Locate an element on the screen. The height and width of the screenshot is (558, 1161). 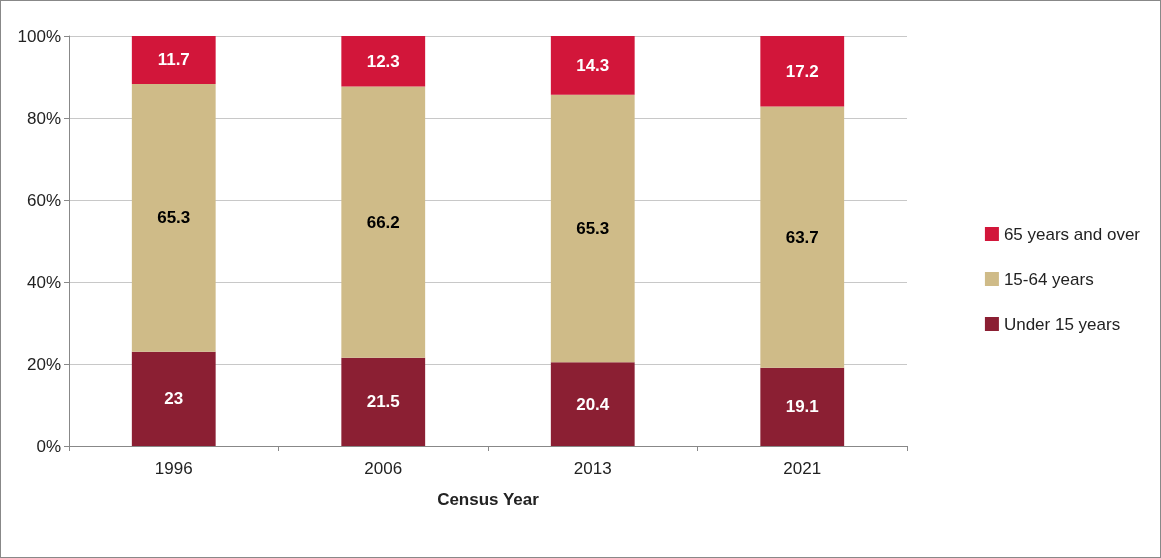
legend-label: 65 years and over is located at coordinates (1072, 234).